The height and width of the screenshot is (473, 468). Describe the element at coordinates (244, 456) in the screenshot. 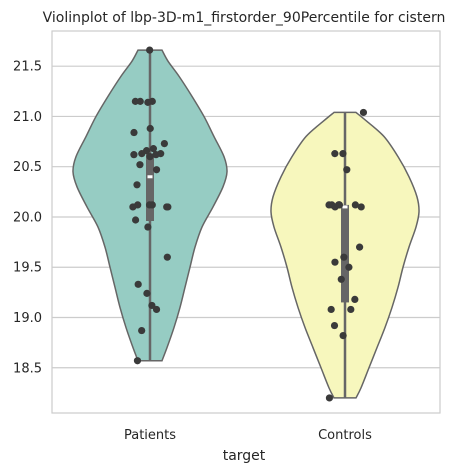

I see `x-axis-label: target` at that location.